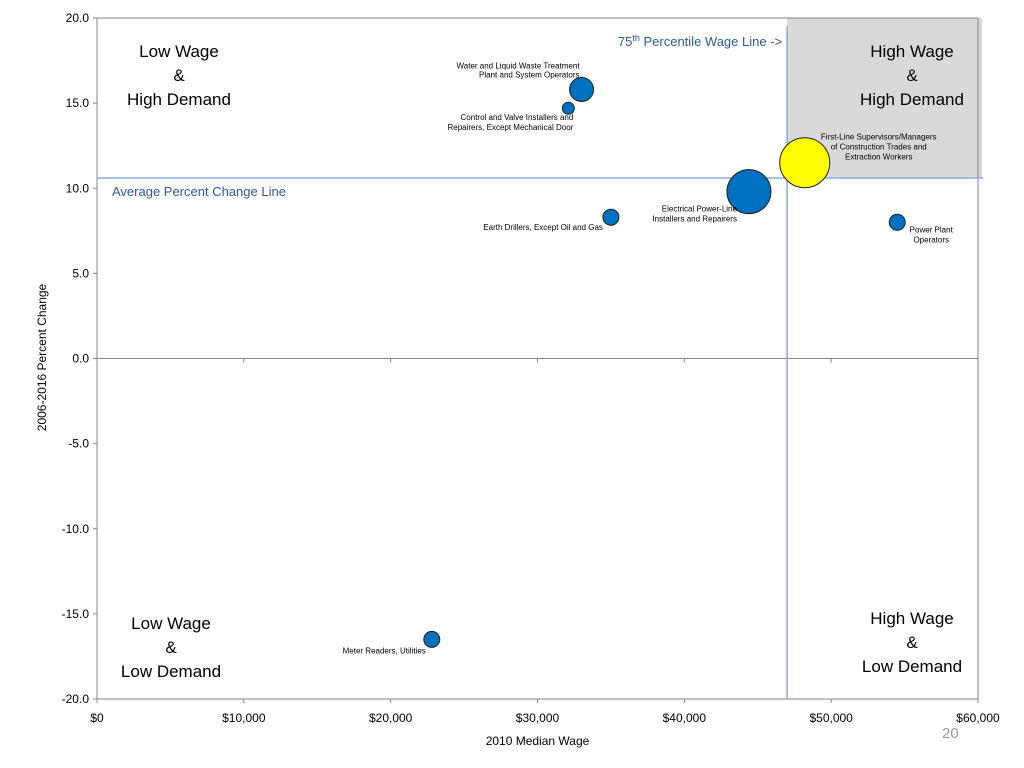 This screenshot has height=768, width=1024. What do you see at coordinates (78, 18) in the screenshot?
I see `y-tick-label: 20.0` at bounding box center [78, 18].